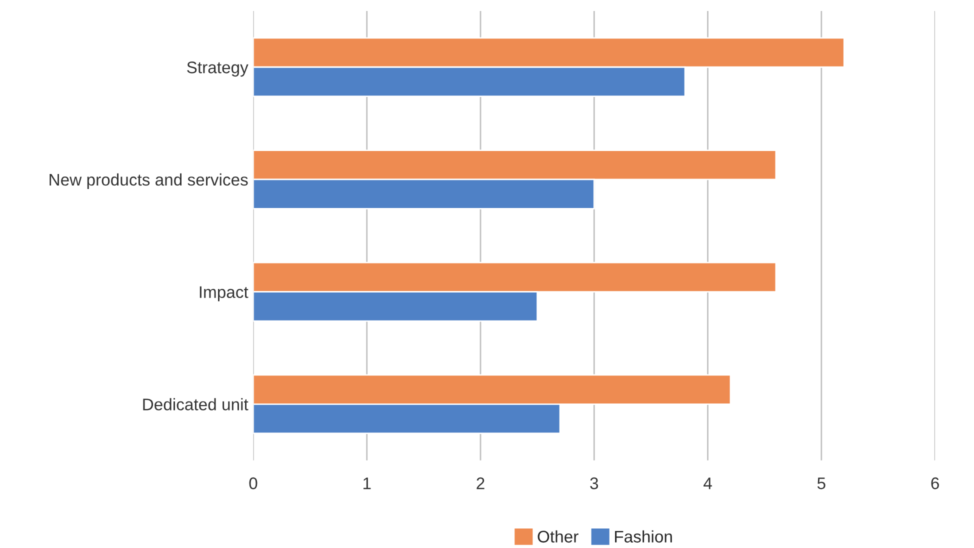 The image size is (974, 548). What do you see at coordinates (480, 483) in the screenshot?
I see `x-tick-label: 2` at bounding box center [480, 483].